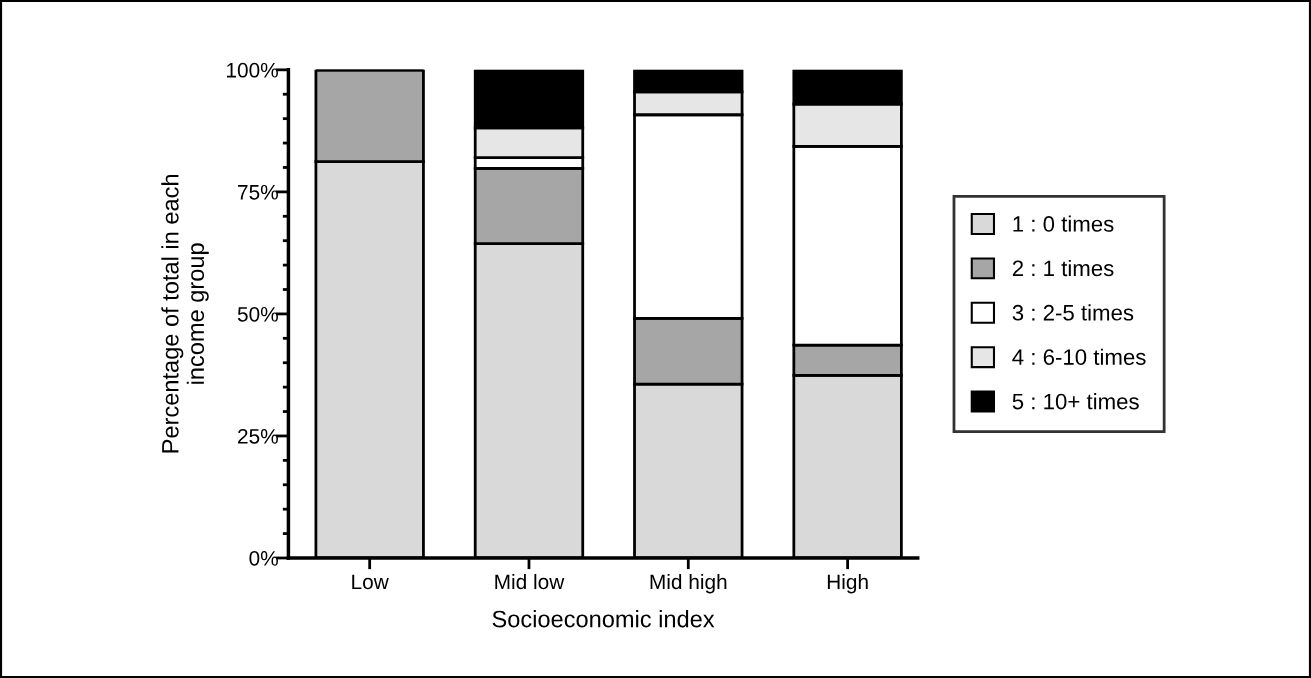  What do you see at coordinates (1063, 268) in the screenshot?
I see `legend-label: 2 : 1 times` at bounding box center [1063, 268].